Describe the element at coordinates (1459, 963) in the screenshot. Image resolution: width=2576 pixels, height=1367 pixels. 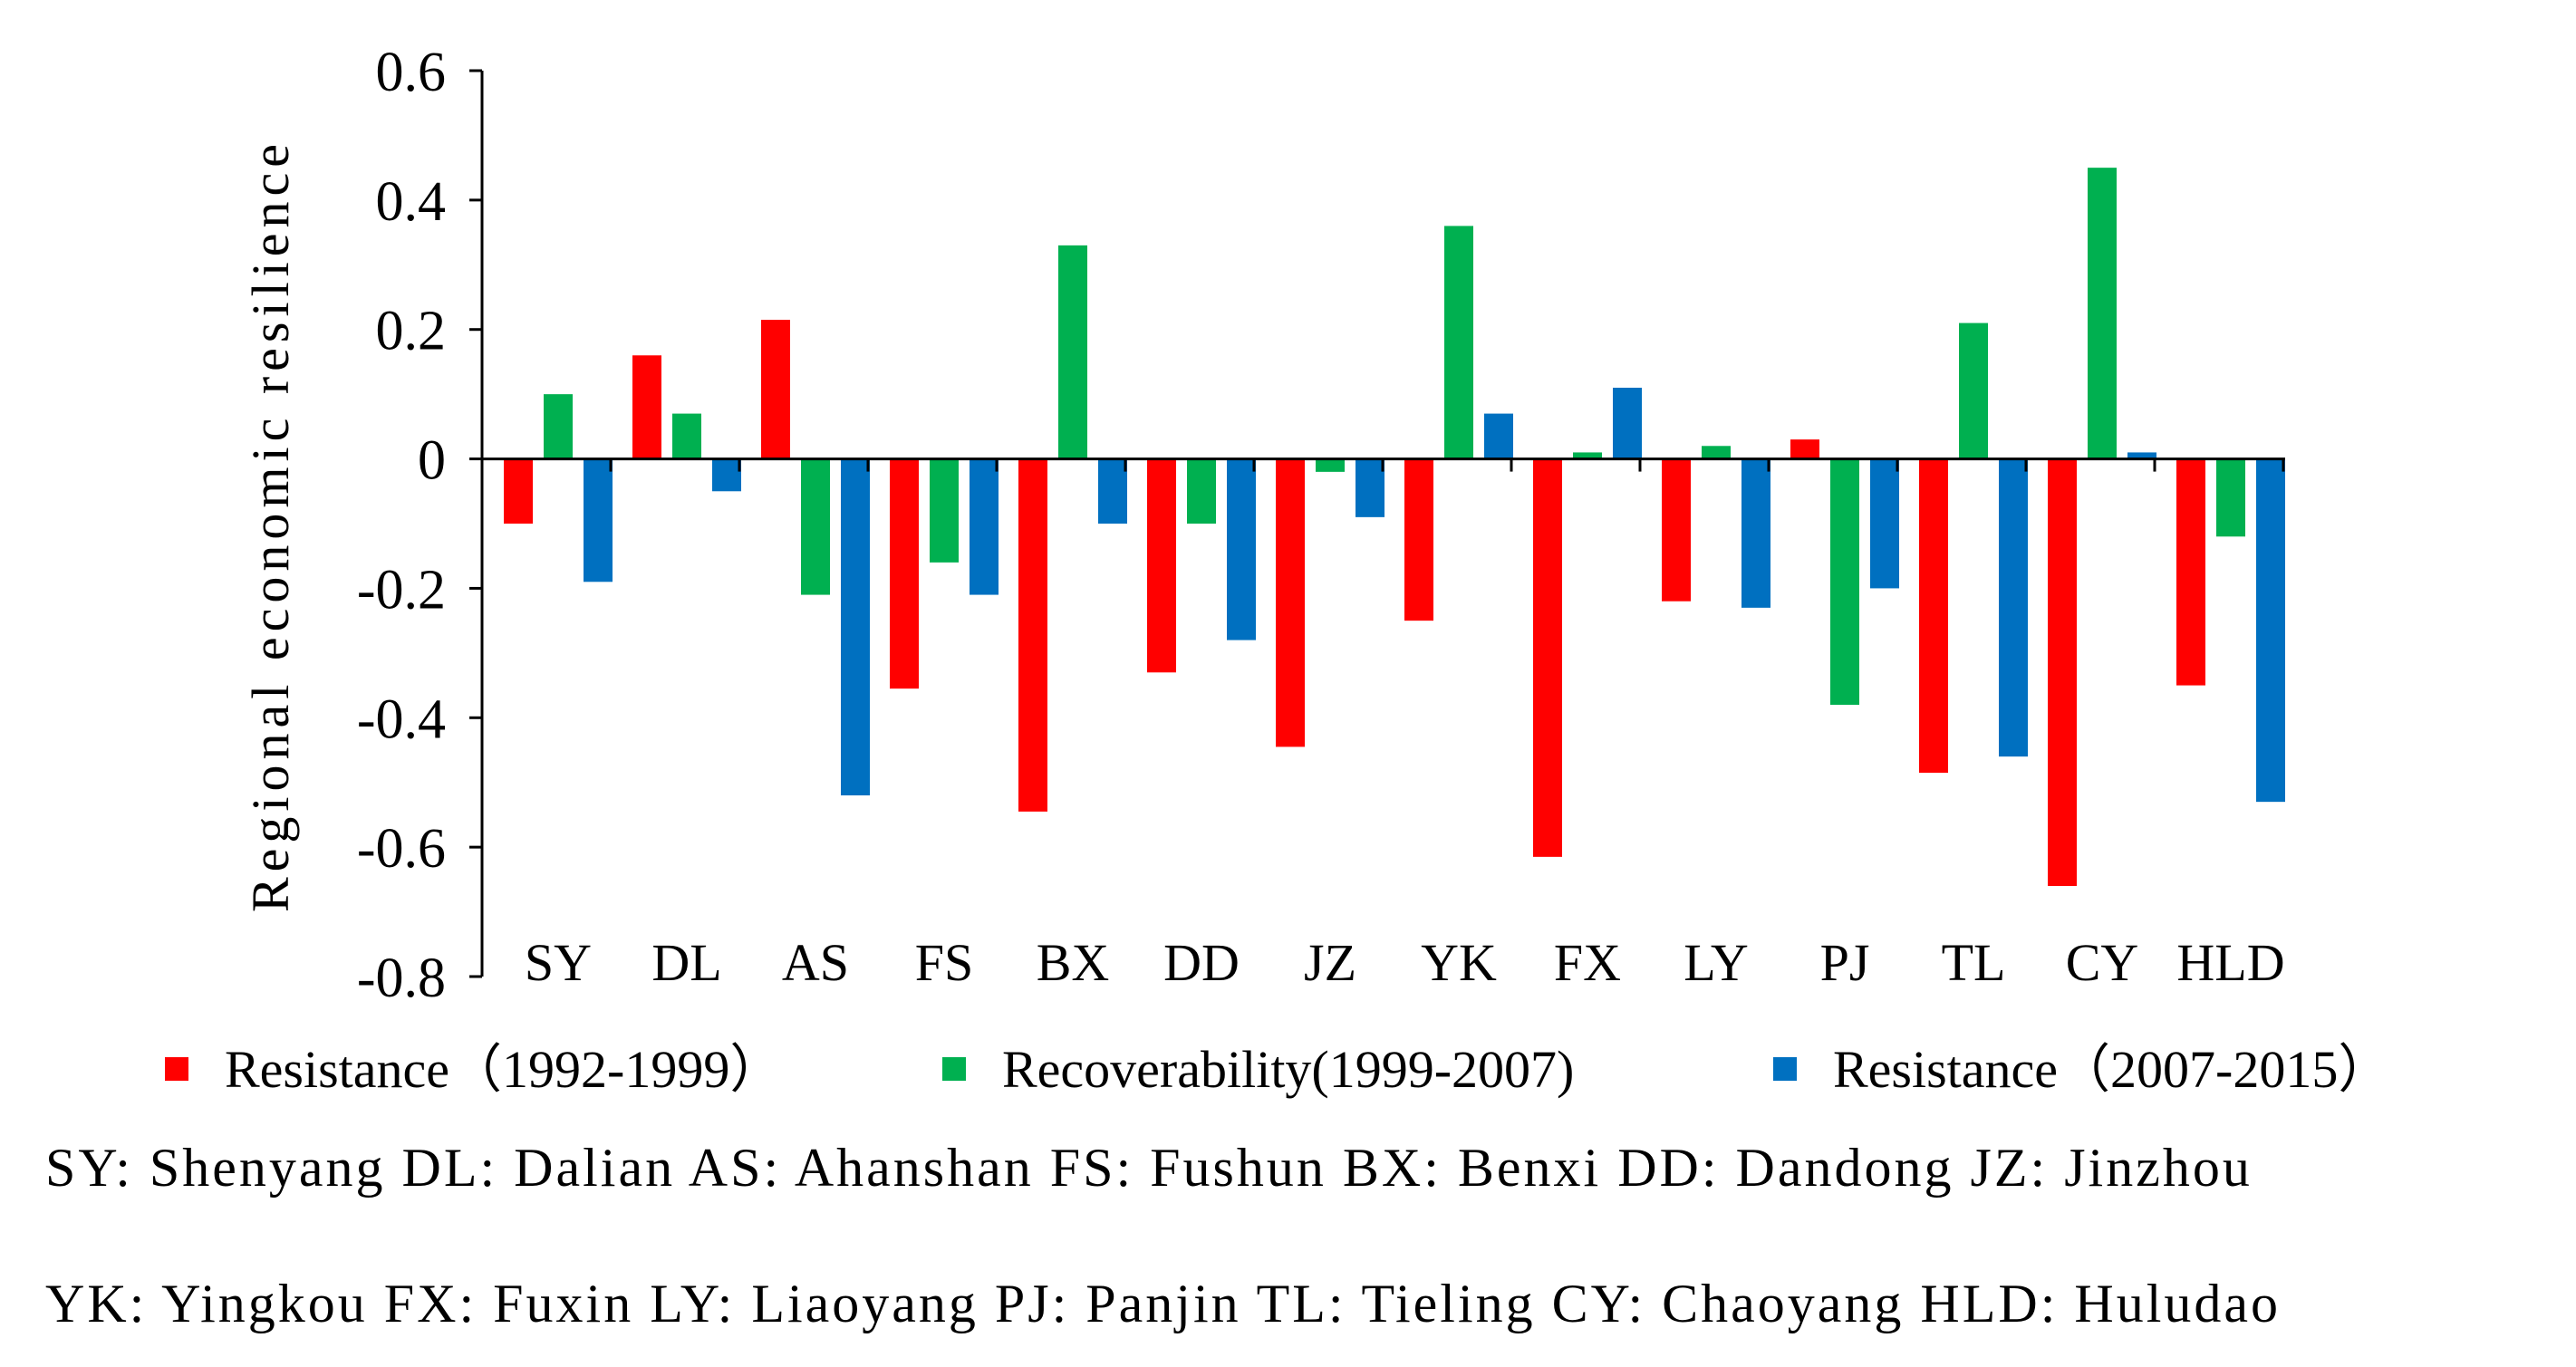
I see `category-label-yk: YK` at that location.